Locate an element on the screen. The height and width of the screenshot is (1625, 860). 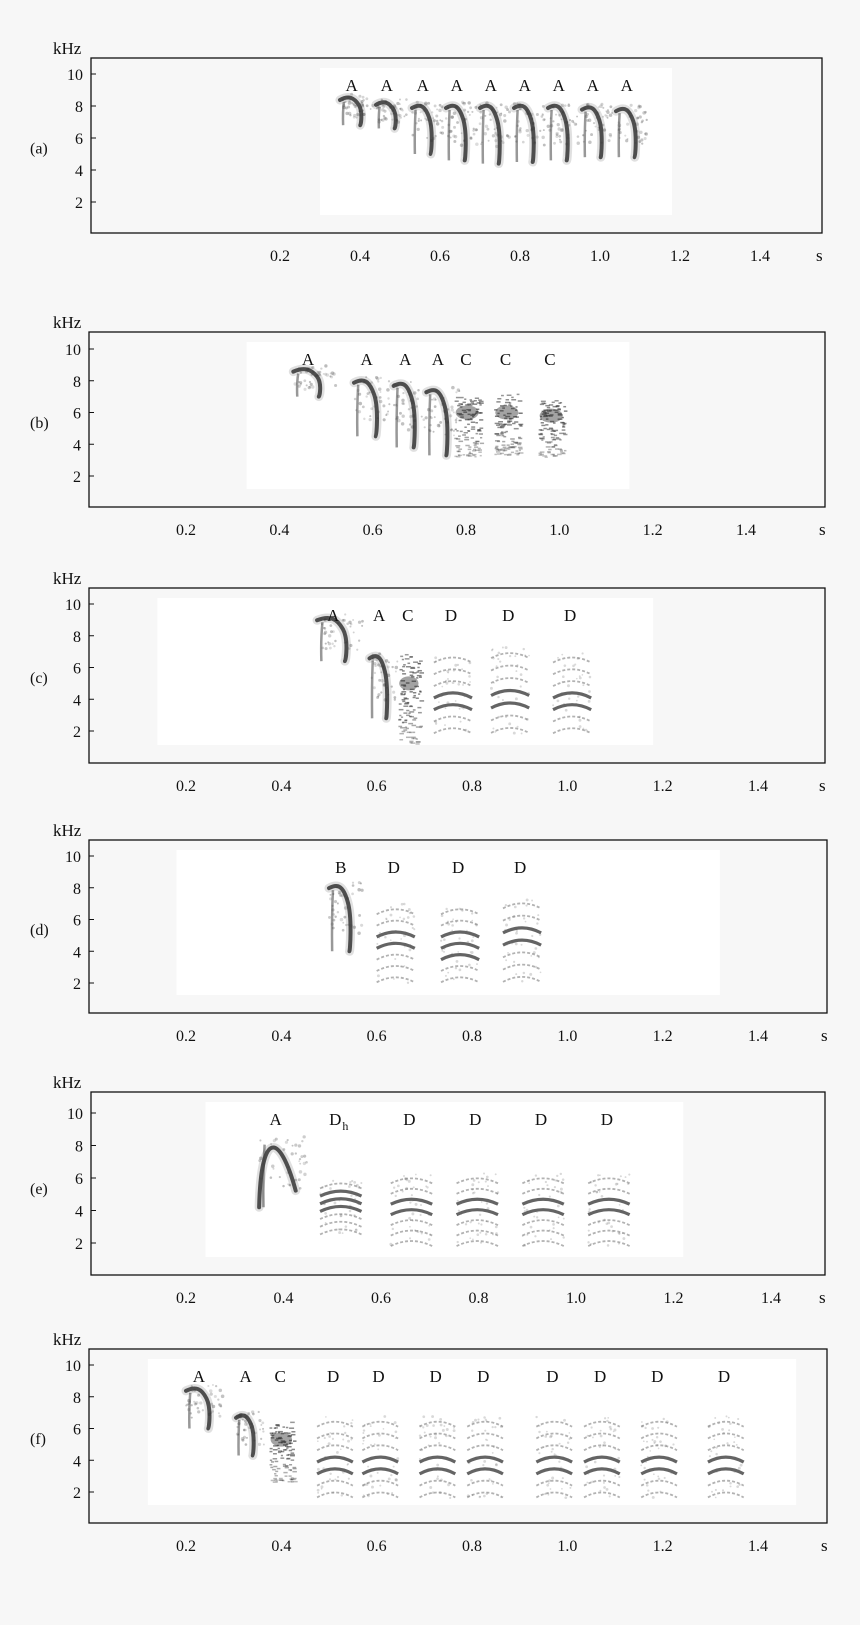
syllable-label: B is located at coordinates (340, 867).